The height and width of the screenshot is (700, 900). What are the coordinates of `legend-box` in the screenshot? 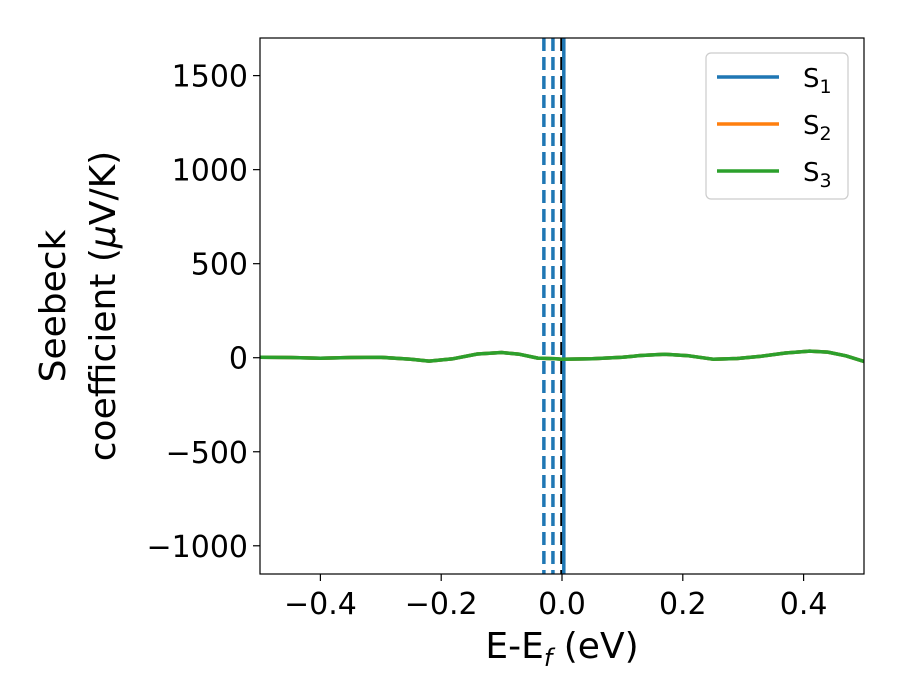 It's located at (777, 126).